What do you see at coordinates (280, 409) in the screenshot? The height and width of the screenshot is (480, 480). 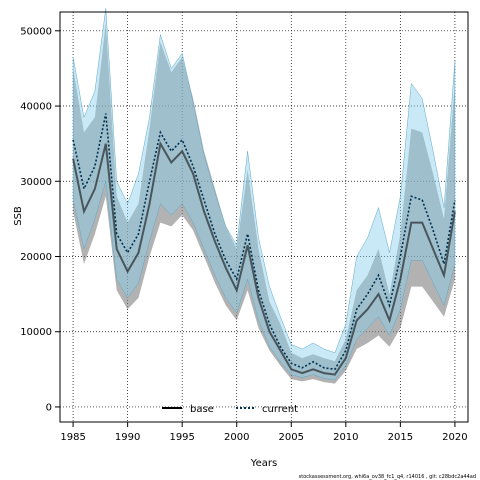 I see `legend-current-label: current` at bounding box center [280, 409].